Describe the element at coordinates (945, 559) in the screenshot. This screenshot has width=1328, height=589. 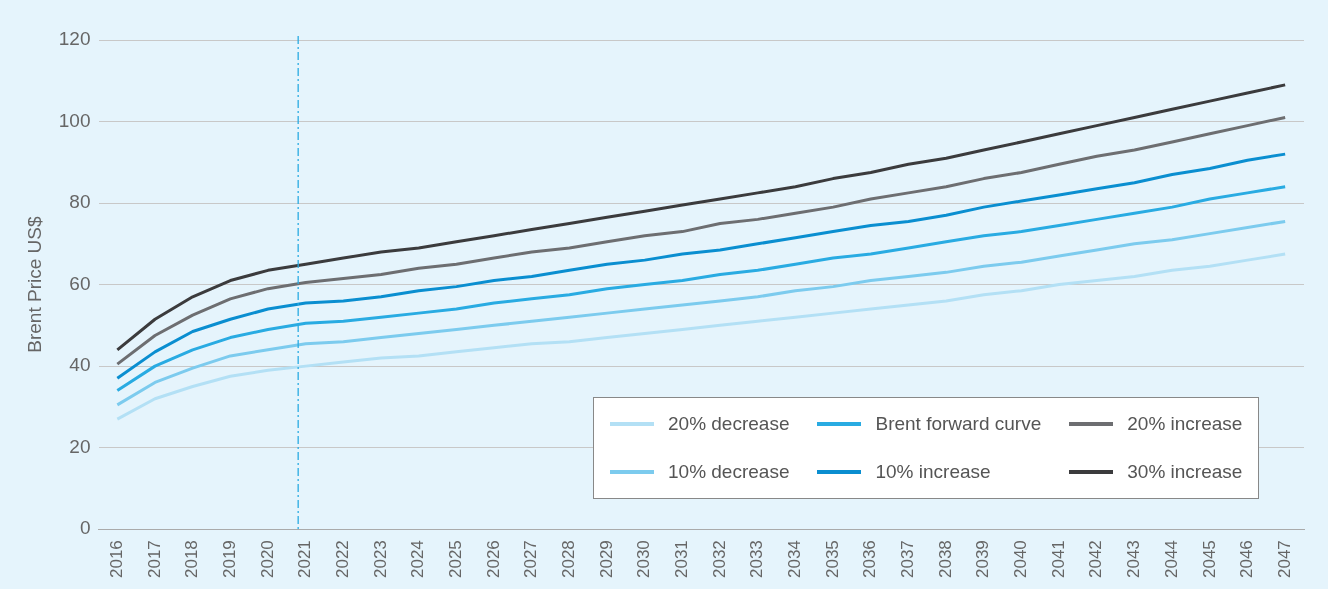
I see `x-tick-label: 2038` at that location.